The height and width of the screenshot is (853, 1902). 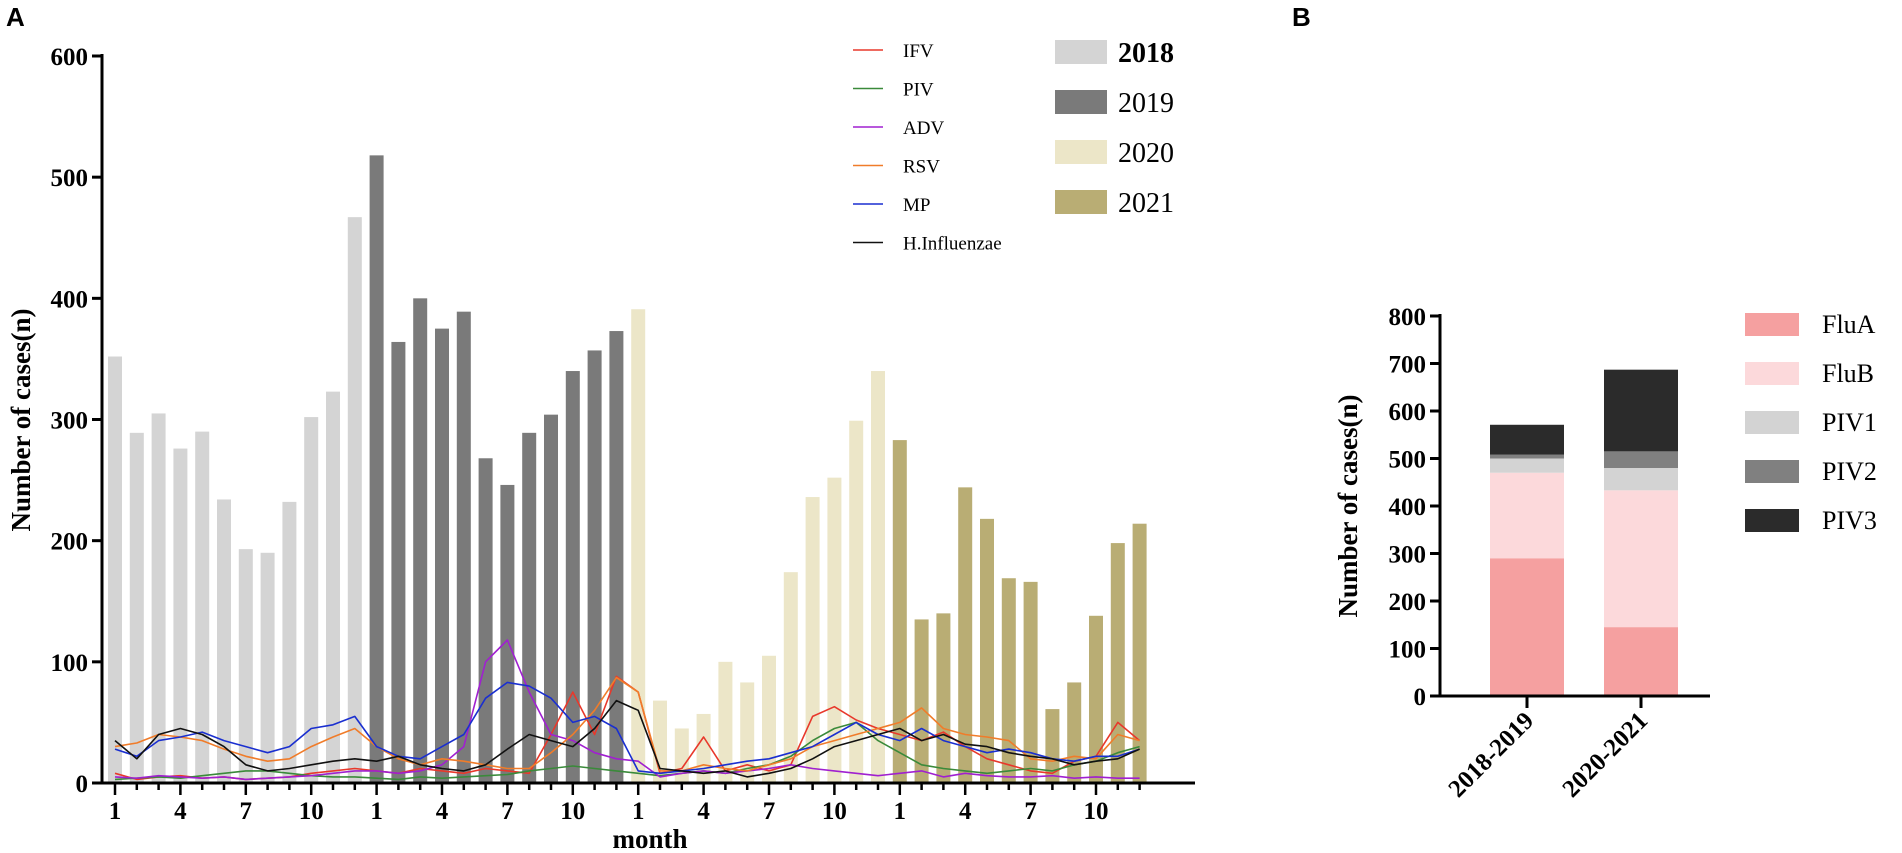 What do you see at coordinates (1641, 410) in the screenshot?
I see `stack-PIV3-2020-2021` at bounding box center [1641, 410].